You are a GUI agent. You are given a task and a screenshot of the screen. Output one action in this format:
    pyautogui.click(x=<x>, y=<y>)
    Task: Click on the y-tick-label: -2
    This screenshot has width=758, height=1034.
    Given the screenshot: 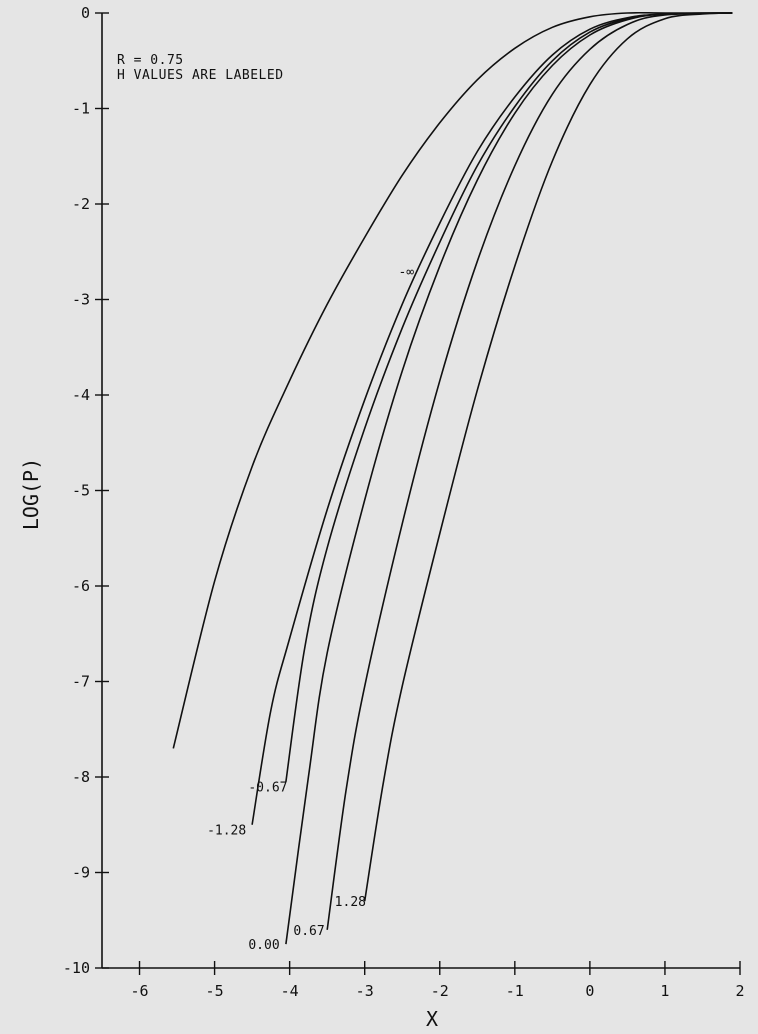 What is the action you would take?
    pyautogui.click(x=81, y=204)
    